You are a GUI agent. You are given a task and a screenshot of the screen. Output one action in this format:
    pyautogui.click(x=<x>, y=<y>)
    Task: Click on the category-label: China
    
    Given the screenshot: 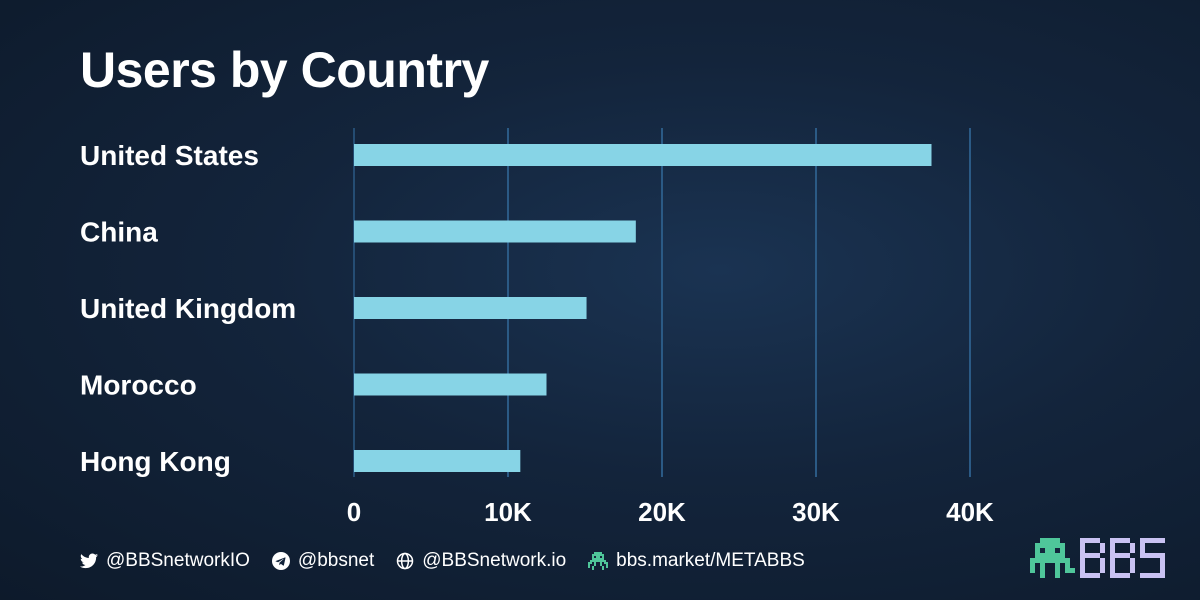 What is the action you would take?
    pyautogui.click(x=119, y=232)
    